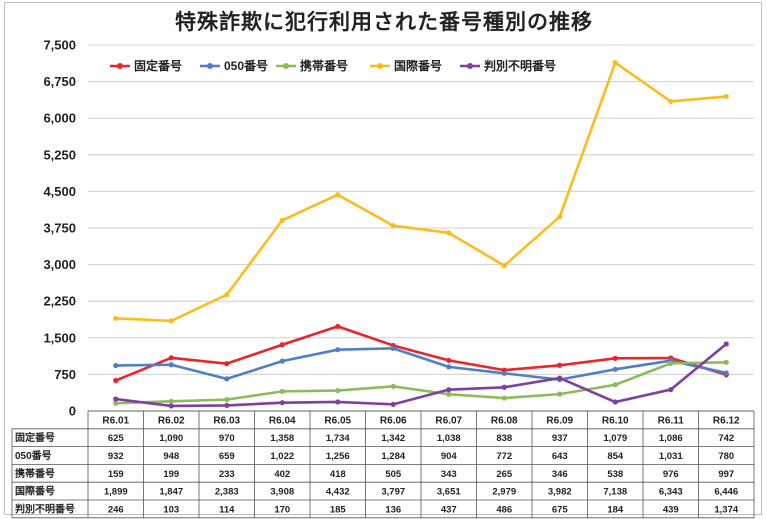 This screenshot has height=519, width=768. I want to click on data-label: 538, so click(615, 474).